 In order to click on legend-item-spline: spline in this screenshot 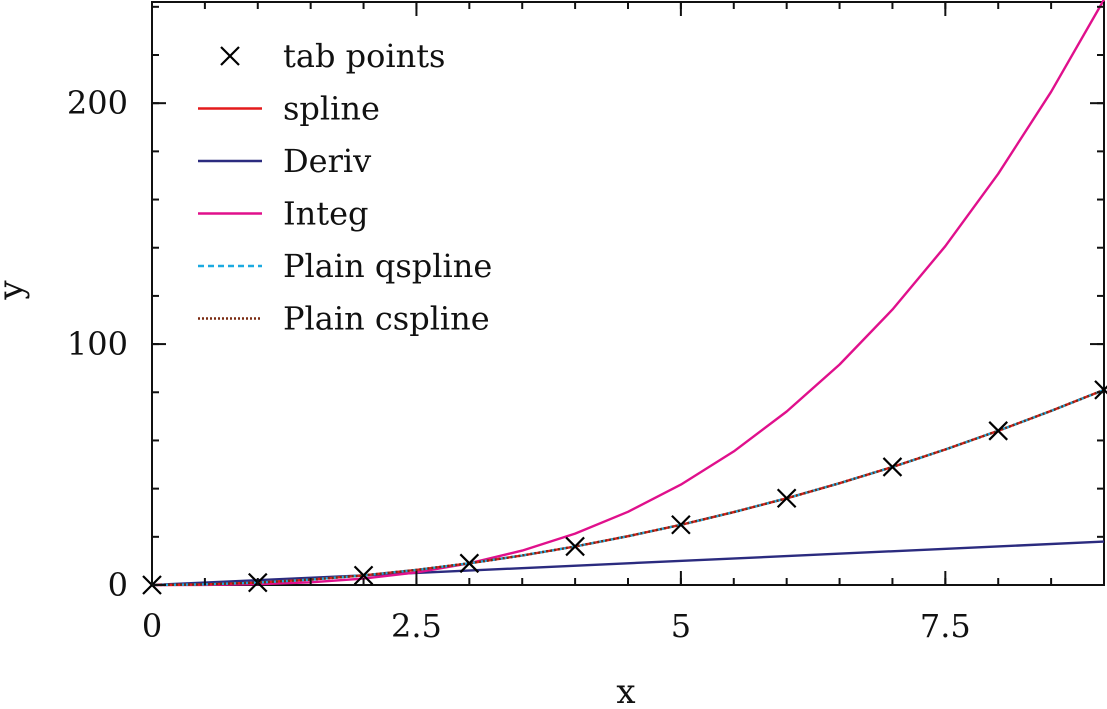, I will do `click(289, 109)`.